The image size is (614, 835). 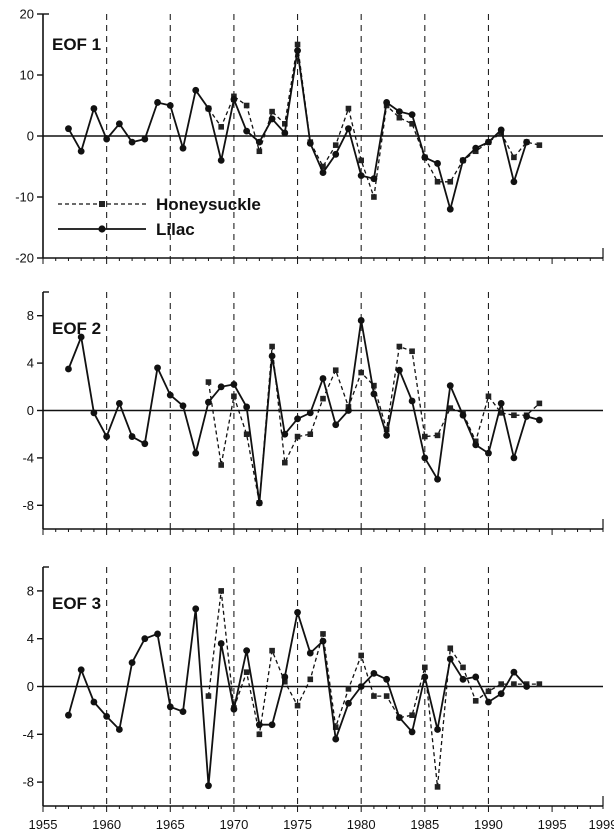 What do you see at coordinates (208, 204) in the screenshot?
I see `legend-label: Honeysuckle` at bounding box center [208, 204].